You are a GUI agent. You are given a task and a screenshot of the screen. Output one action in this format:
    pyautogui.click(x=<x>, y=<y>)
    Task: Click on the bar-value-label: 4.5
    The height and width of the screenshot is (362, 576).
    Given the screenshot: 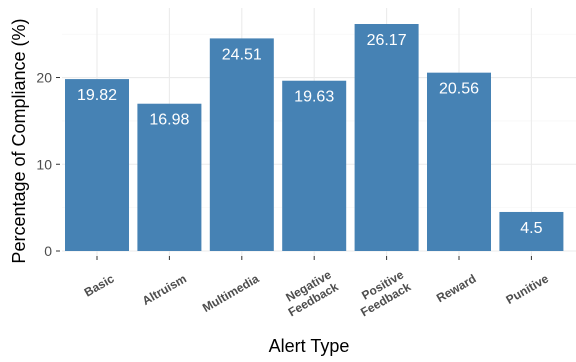 What is the action you would take?
    pyautogui.click(x=531, y=228)
    